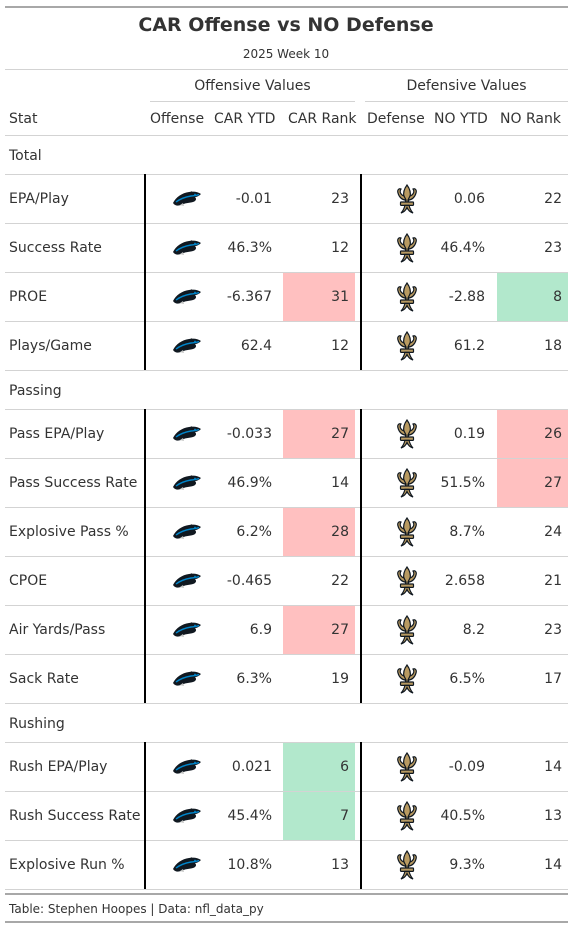 This screenshot has width=572, height=927. What do you see at coordinates (553, 199) in the screenshot?
I see `no-rank-value: 22` at bounding box center [553, 199].